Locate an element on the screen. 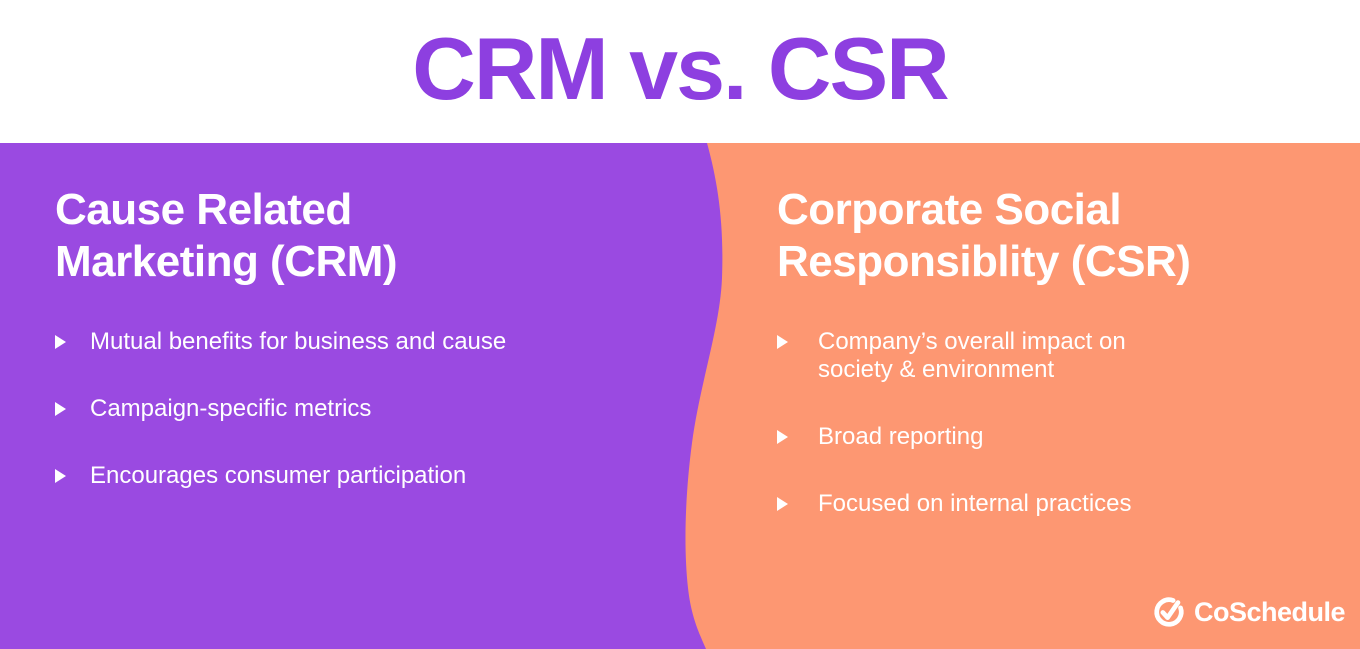 Image resolution: width=1360 pixels, height=649 pixels. crm-heading: Cause Related Marketing (CRM) is located at coordinates (355, 236).